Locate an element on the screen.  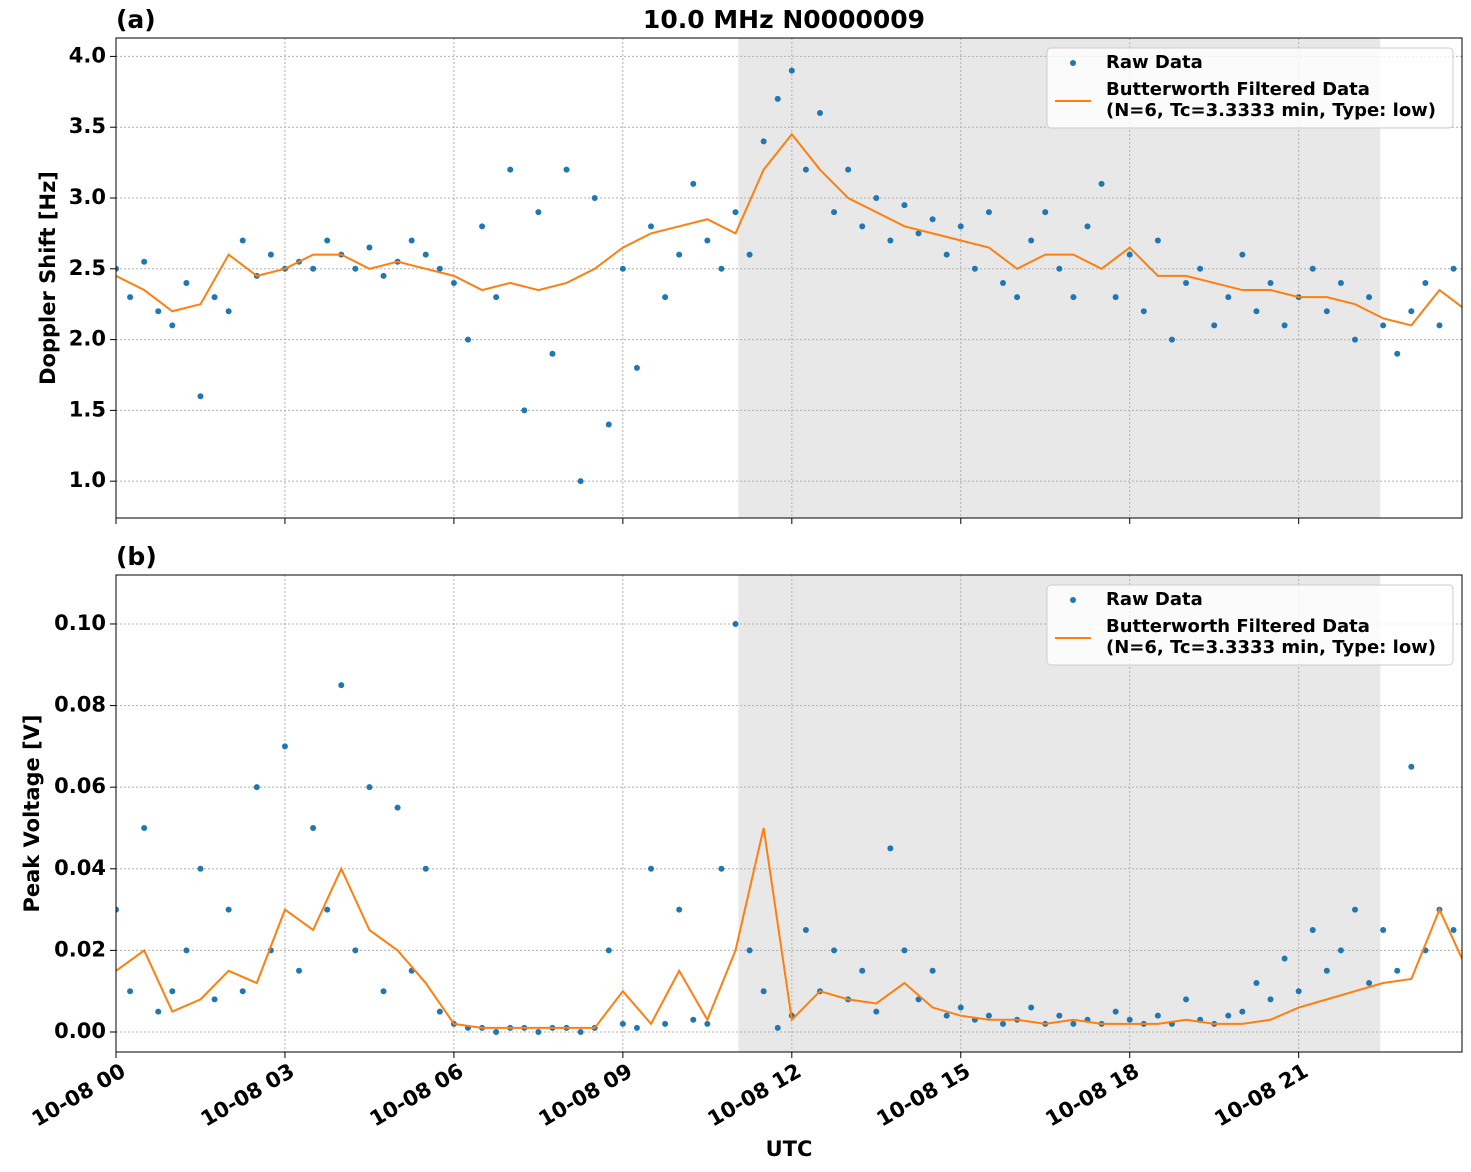
x-tick-label: 10-08 03 is located at coordinates (248, 1095).